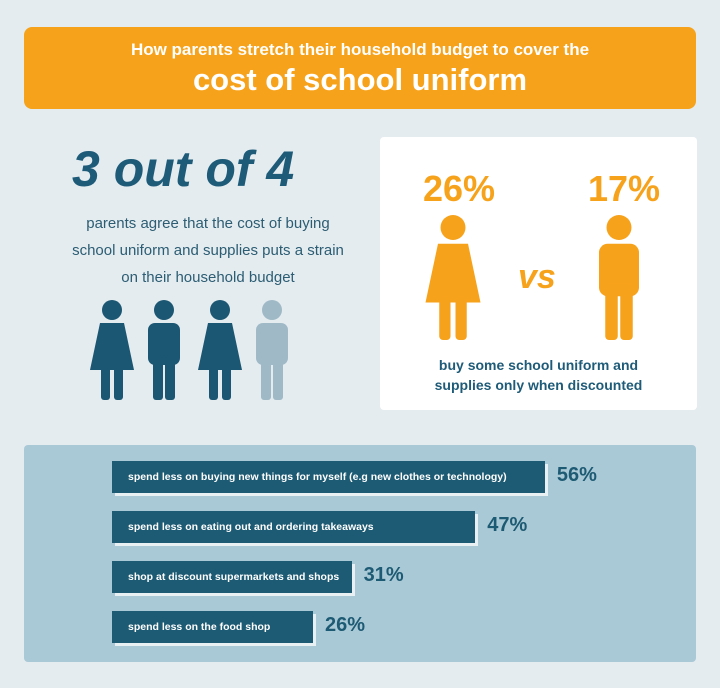  I want to click on stat-line: on their household budget, so click(208, 277).